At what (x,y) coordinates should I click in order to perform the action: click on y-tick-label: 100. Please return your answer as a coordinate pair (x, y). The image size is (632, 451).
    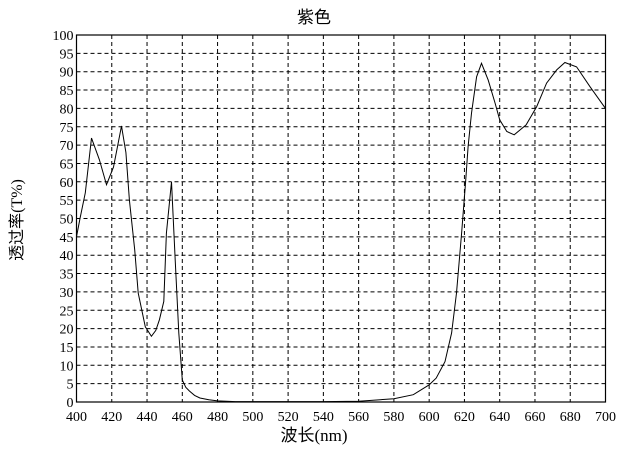
    Looking at the image, I should click on (63, 36).